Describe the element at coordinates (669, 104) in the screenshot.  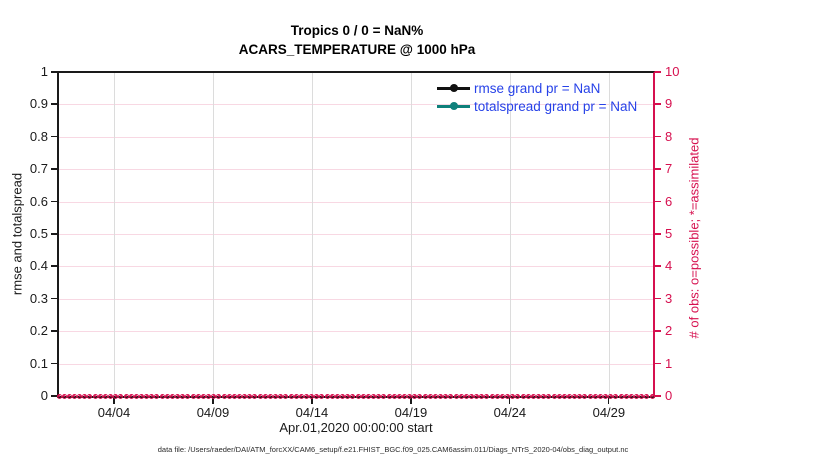
I see `y-right-tick-label: 9` at that location.